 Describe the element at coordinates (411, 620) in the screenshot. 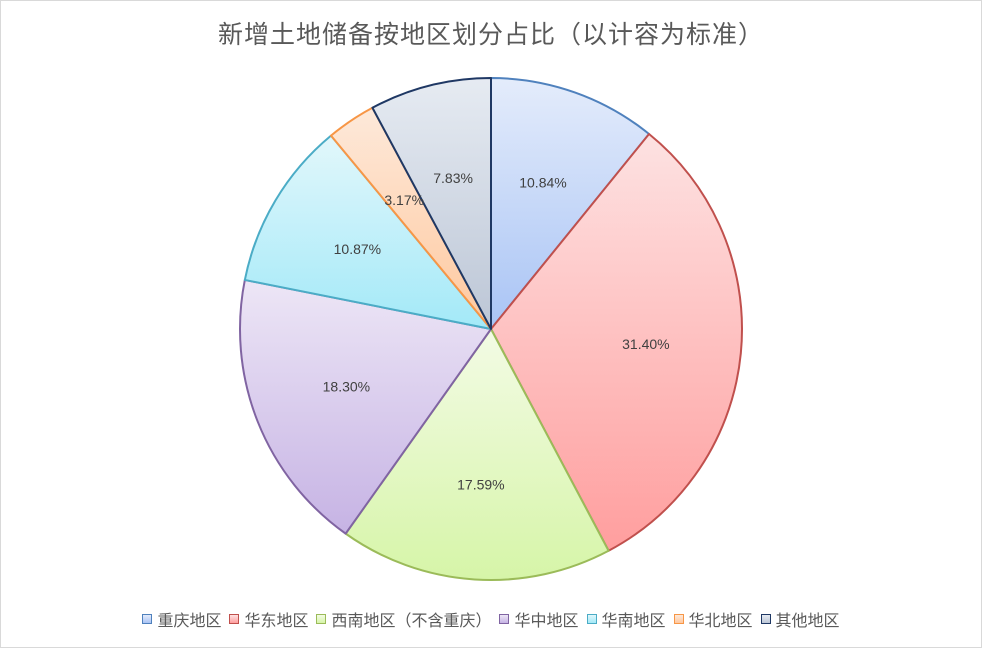

I see `legend-label-2: 西南地区（不含重庆）` at that location.